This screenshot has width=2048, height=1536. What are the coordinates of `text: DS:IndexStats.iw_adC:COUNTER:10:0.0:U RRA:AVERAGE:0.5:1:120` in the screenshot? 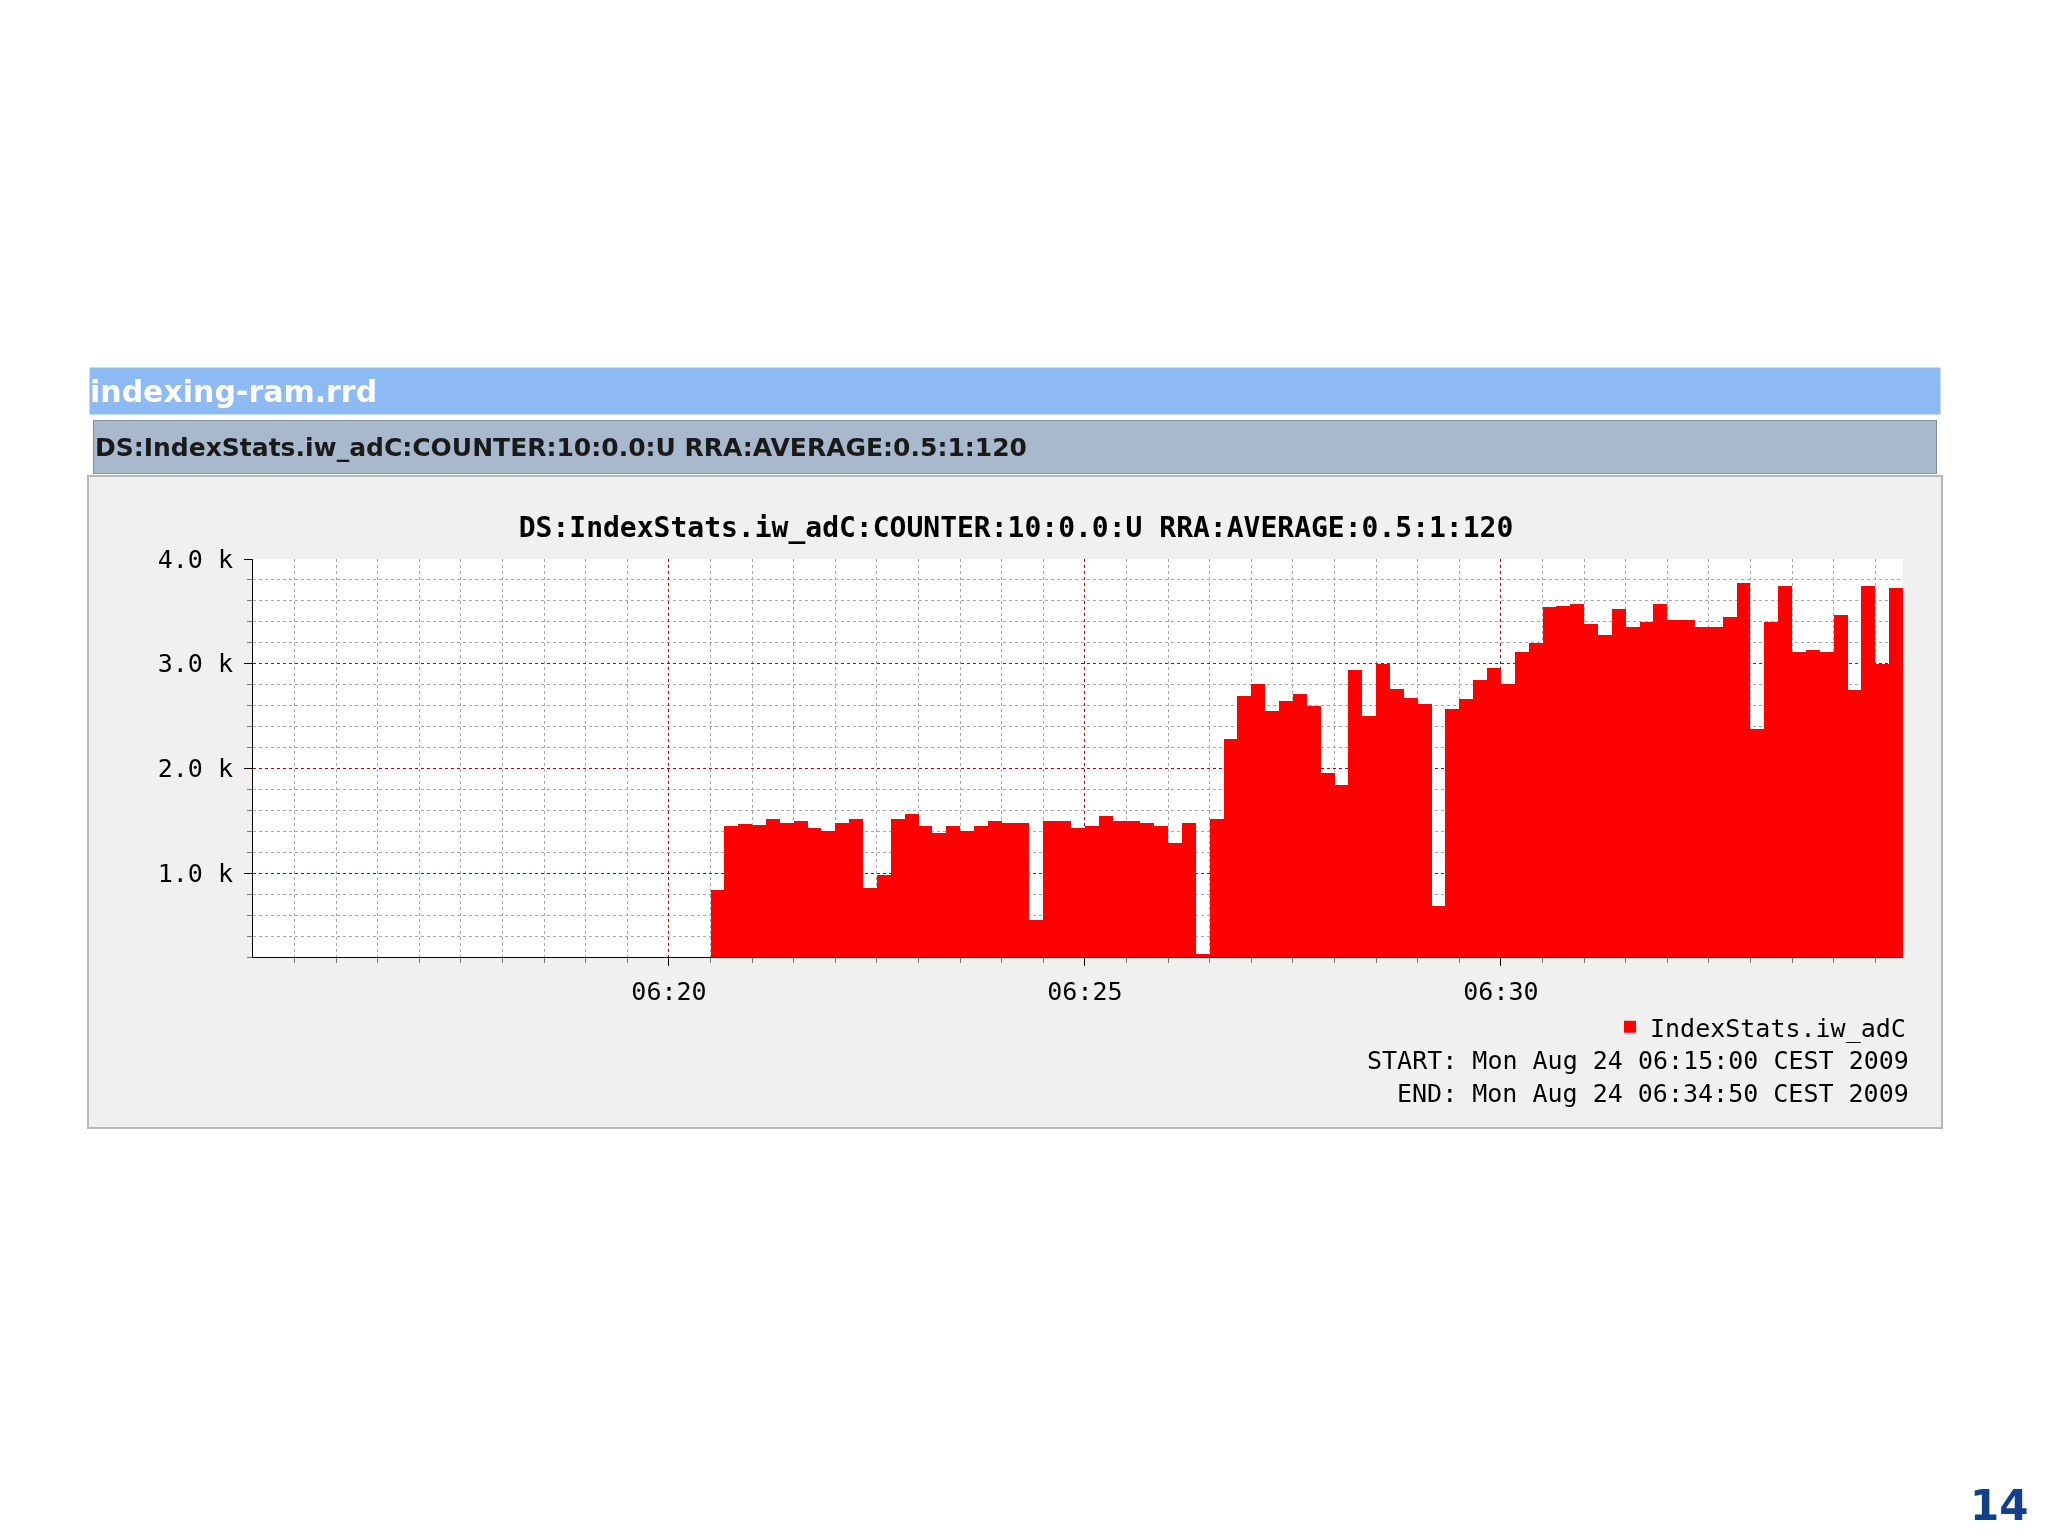 It's located at (561, 447).